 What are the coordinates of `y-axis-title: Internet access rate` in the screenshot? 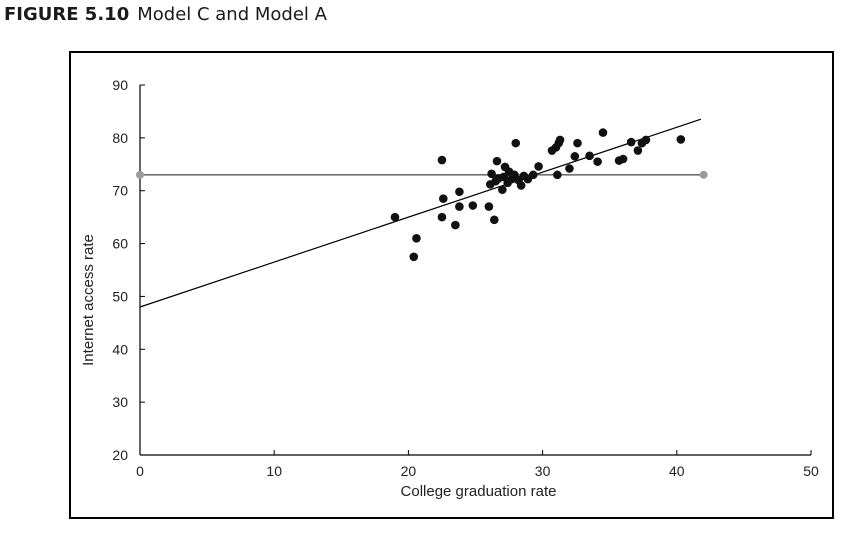 It's located at (88, 300).